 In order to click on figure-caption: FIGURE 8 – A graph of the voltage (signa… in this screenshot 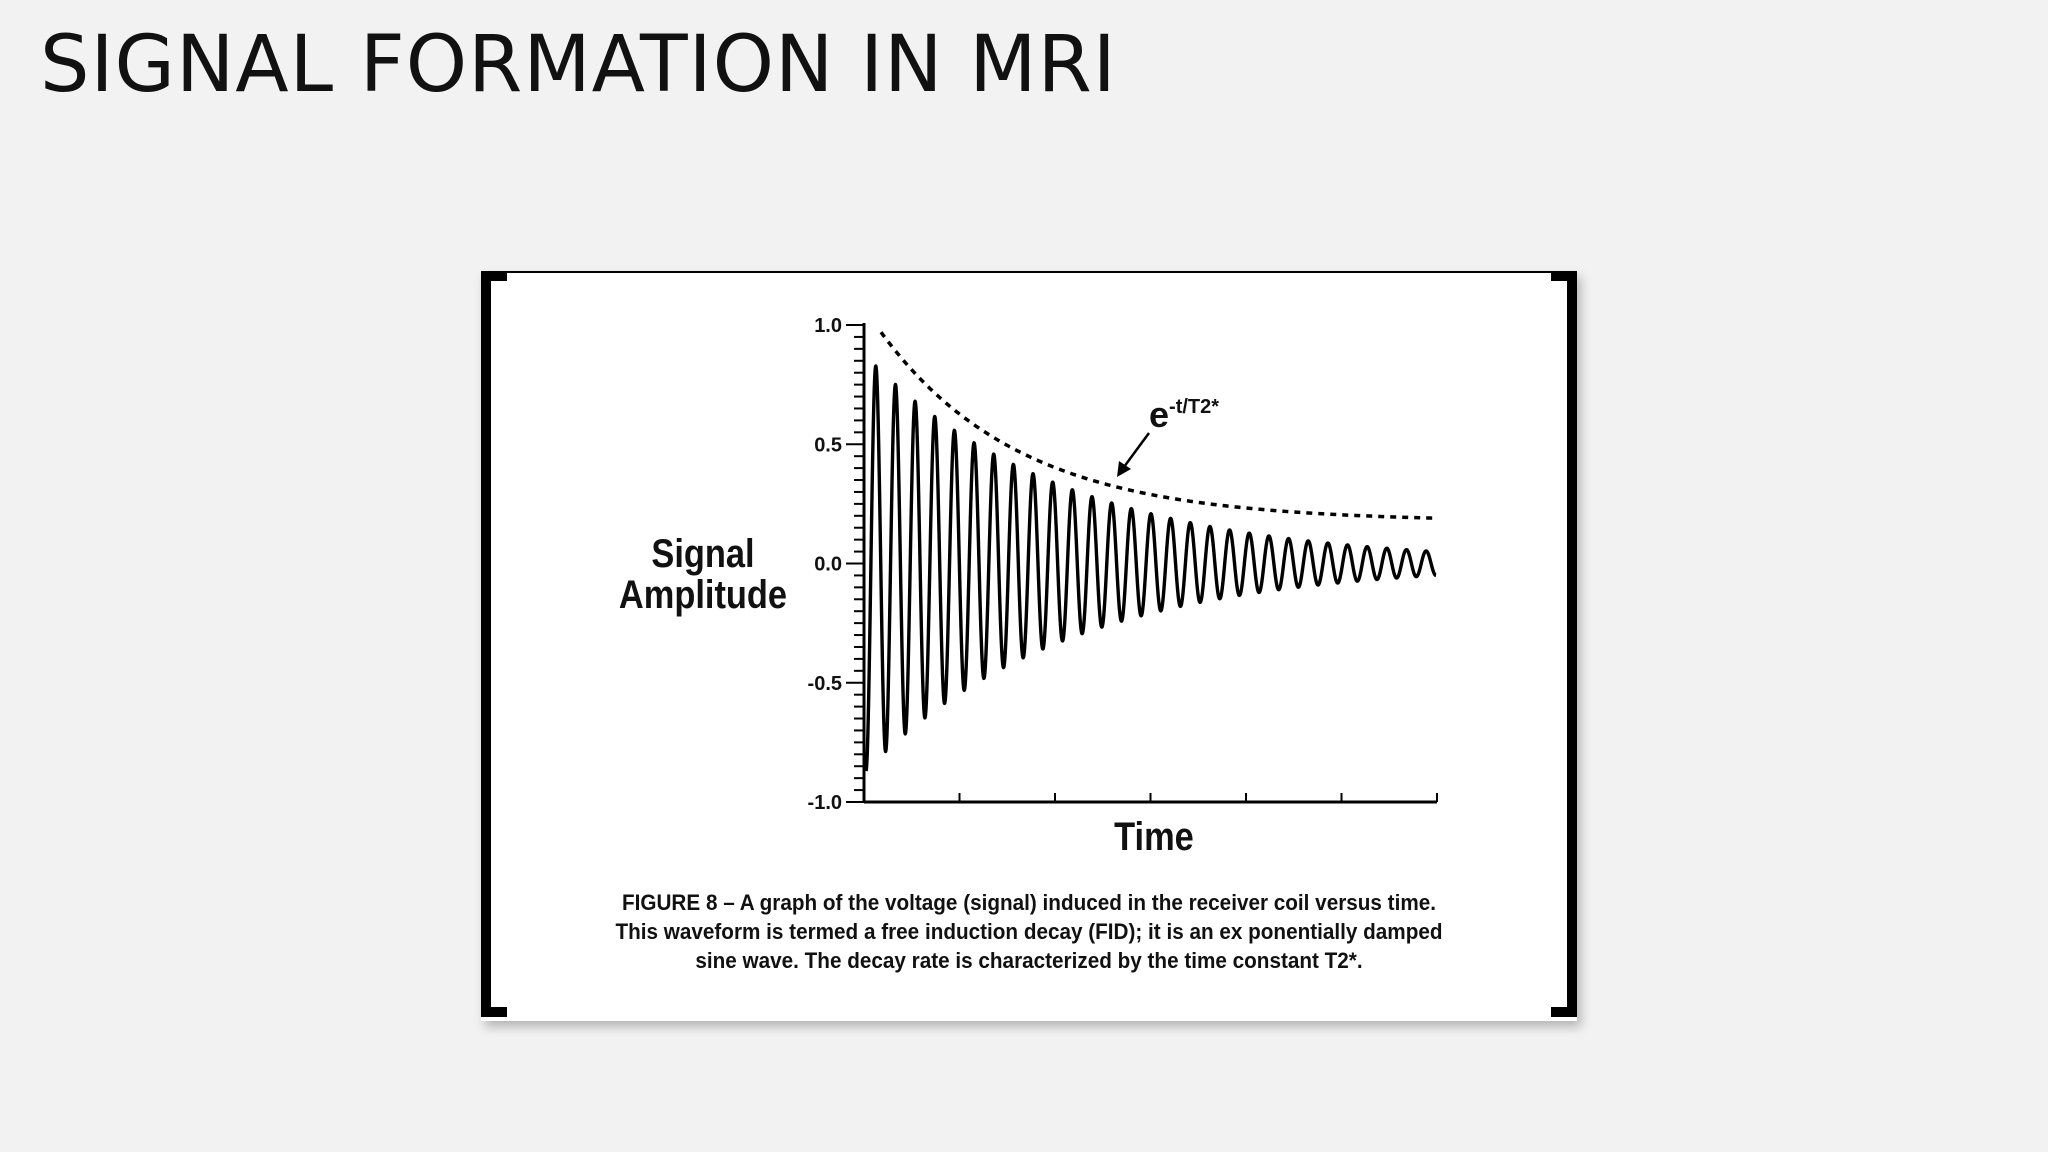, I will do `click(1029, 931)`.